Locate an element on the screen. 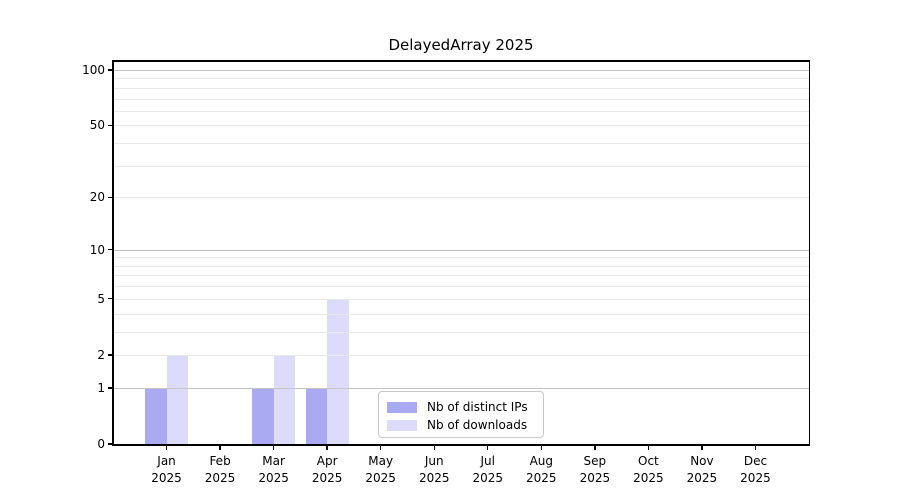 Image resolution: width=900 pixels, height=500 pixels. bar-downloads-apr is located at coordinates (338, 371).